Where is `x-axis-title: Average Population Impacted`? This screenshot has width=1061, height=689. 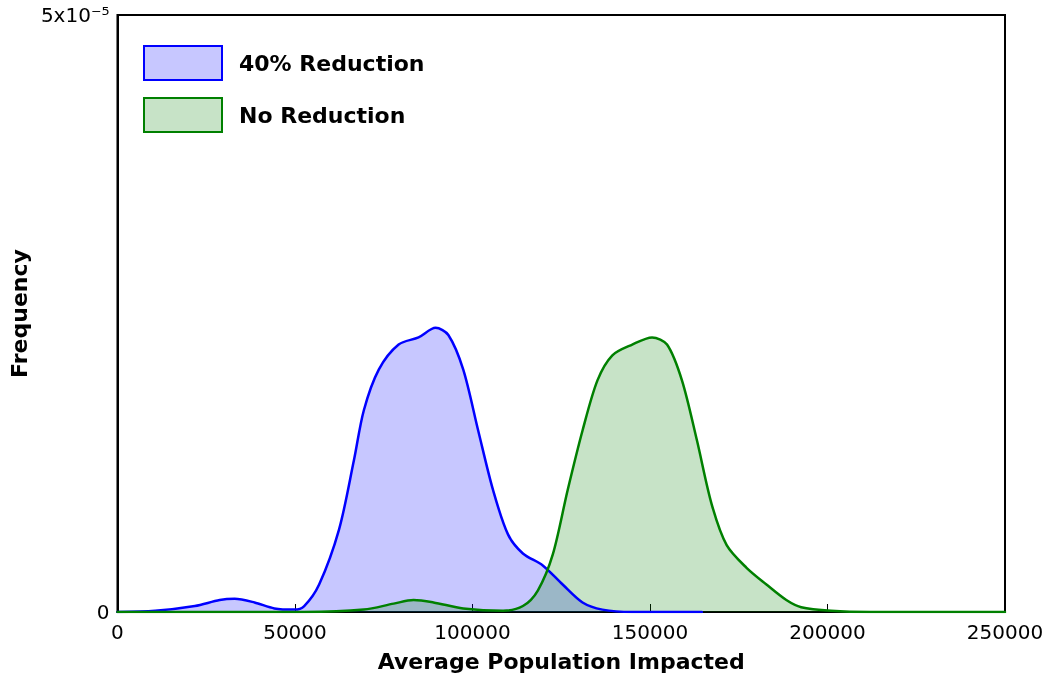
x-axis-title: Average Population Impacted is located at coordinates (561, 661).